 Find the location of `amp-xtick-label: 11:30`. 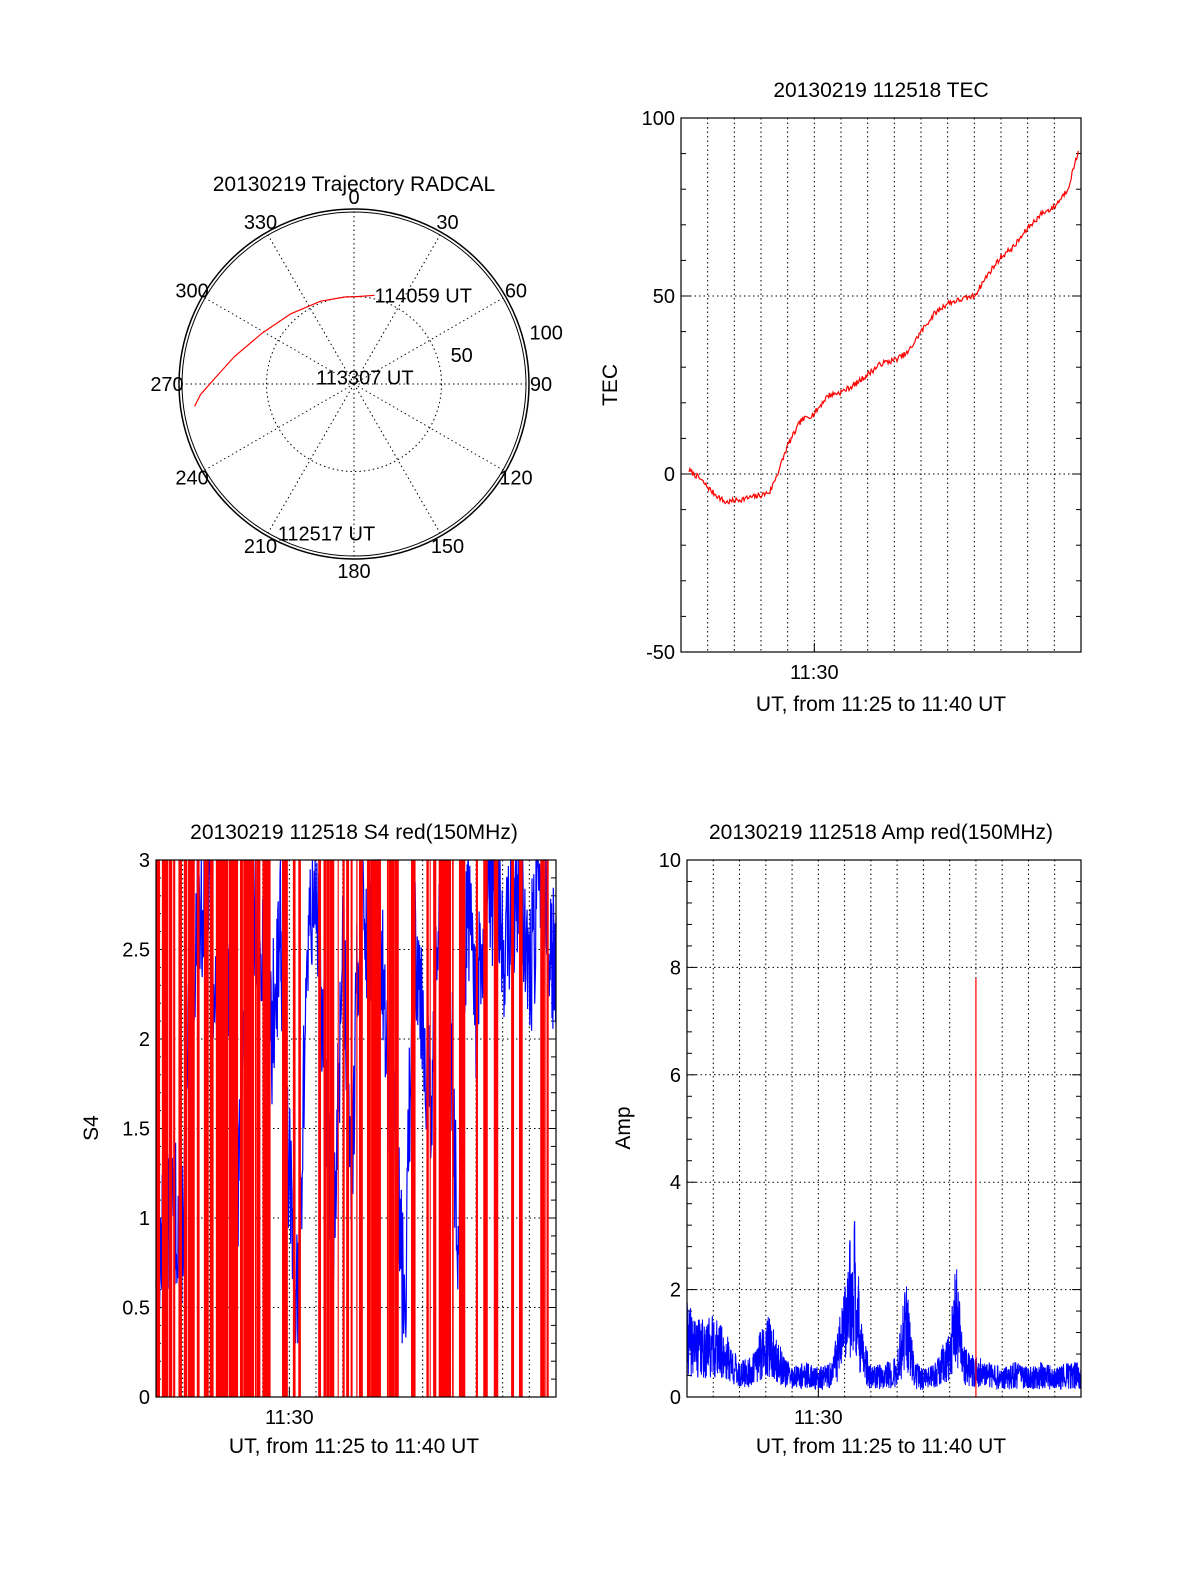

amp-xtick-label: 11:30 is located at coordinates (818, 1418).